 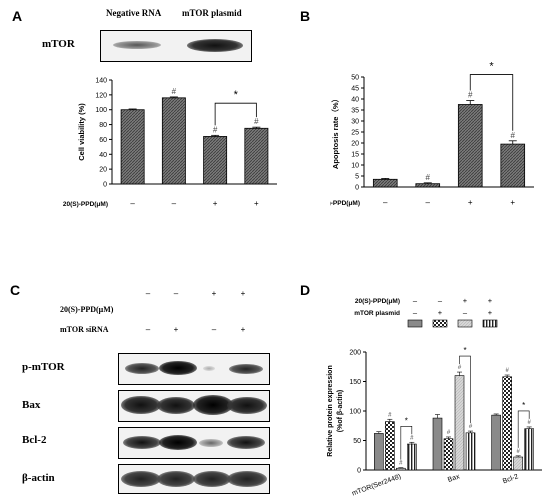 What do you see at coordinates (103, 125) in the screenshot?
I see `y-tick-label: 80` at bounding box center [103, 125].